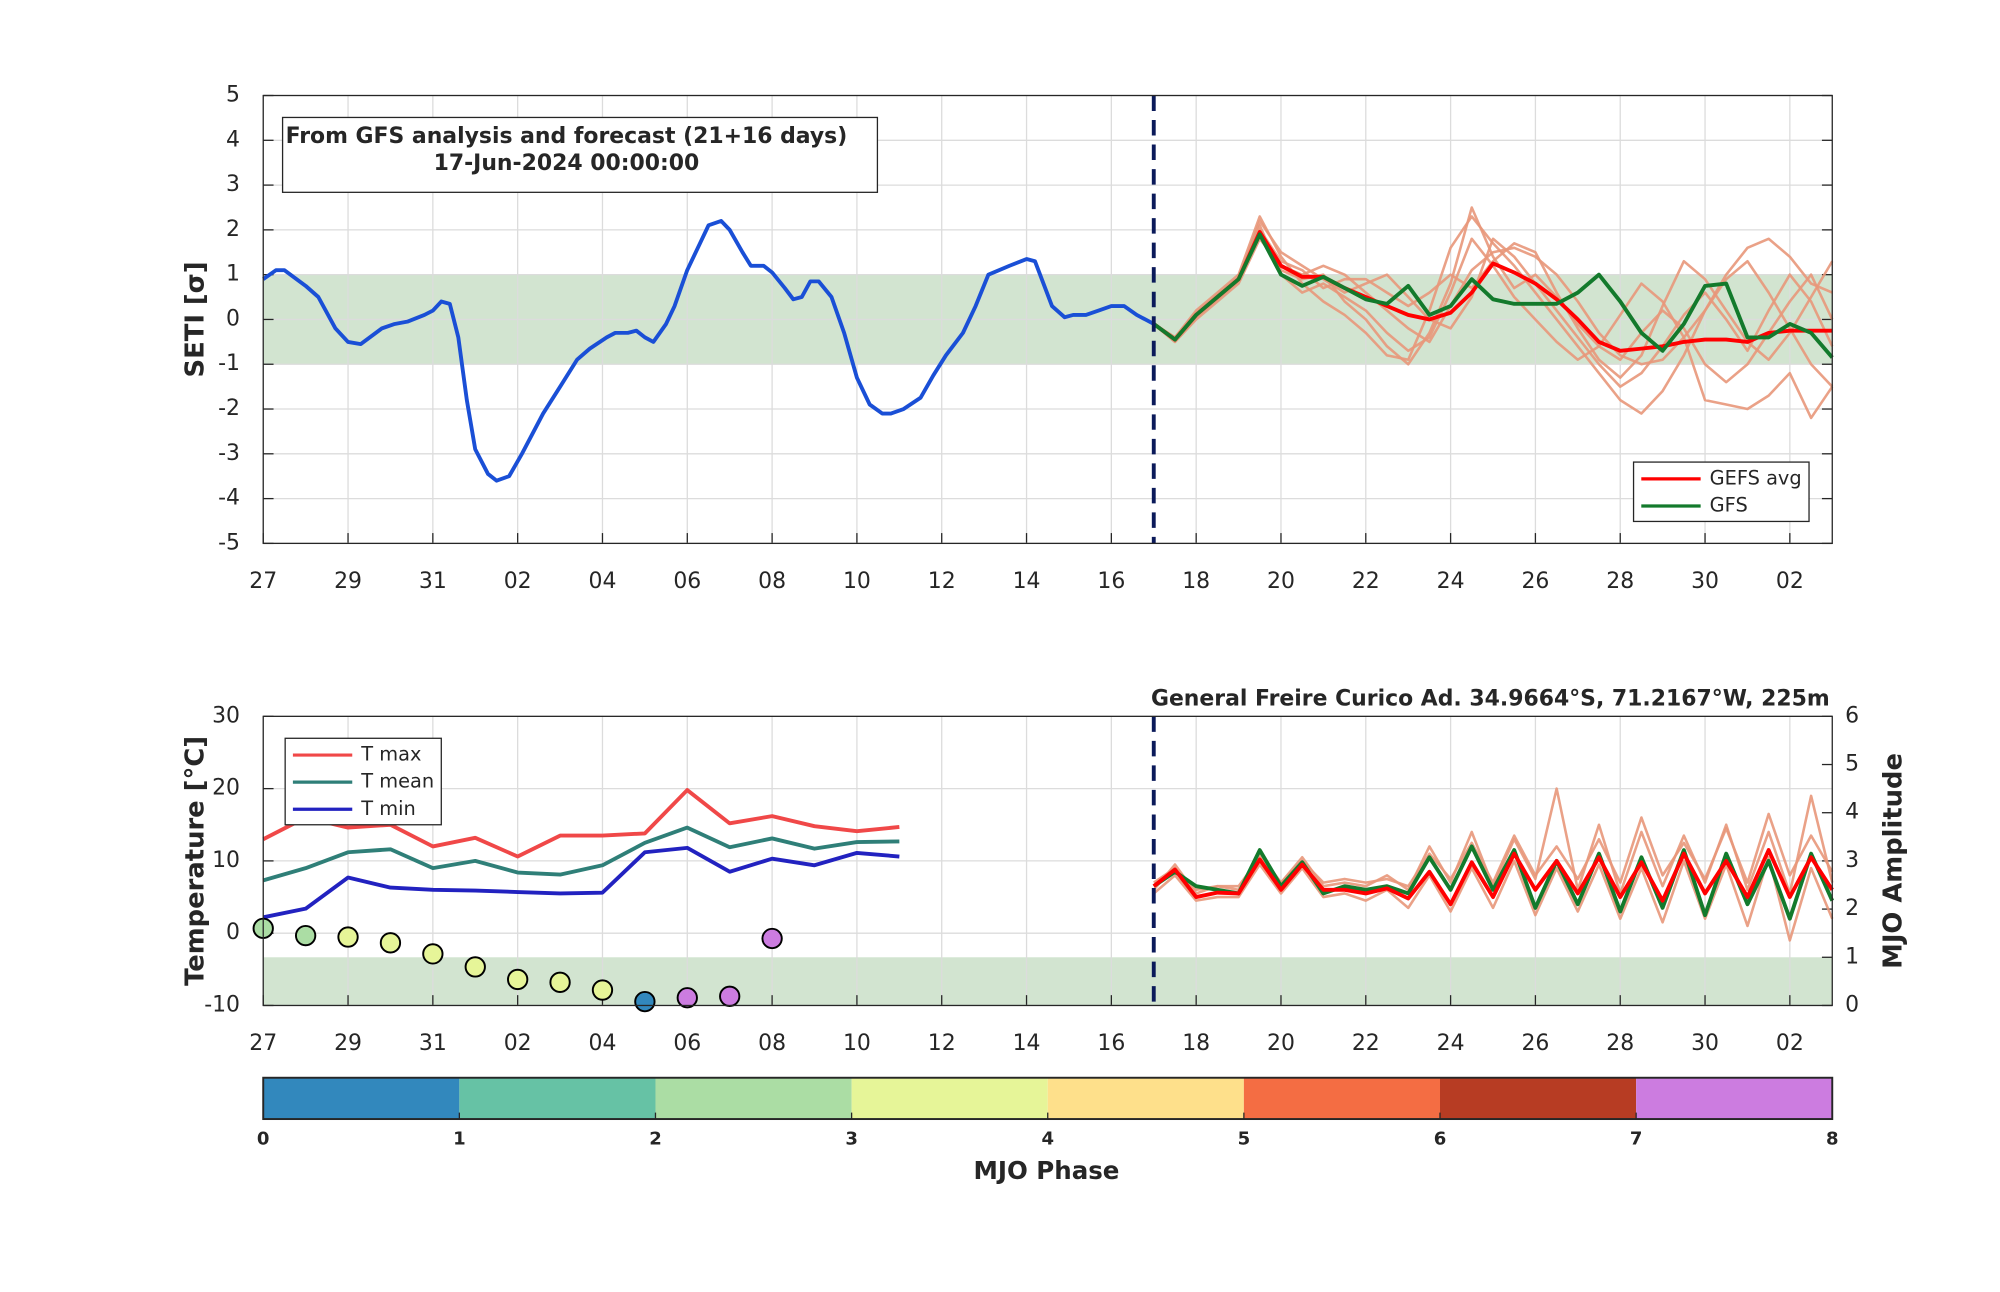 This screenshot has width=2000, height=1292. What do you see at coordinates (1244, 1139) in the screenshot?
I see `colorbar-tick-label: 5` at bounding box center [1244, 1139].